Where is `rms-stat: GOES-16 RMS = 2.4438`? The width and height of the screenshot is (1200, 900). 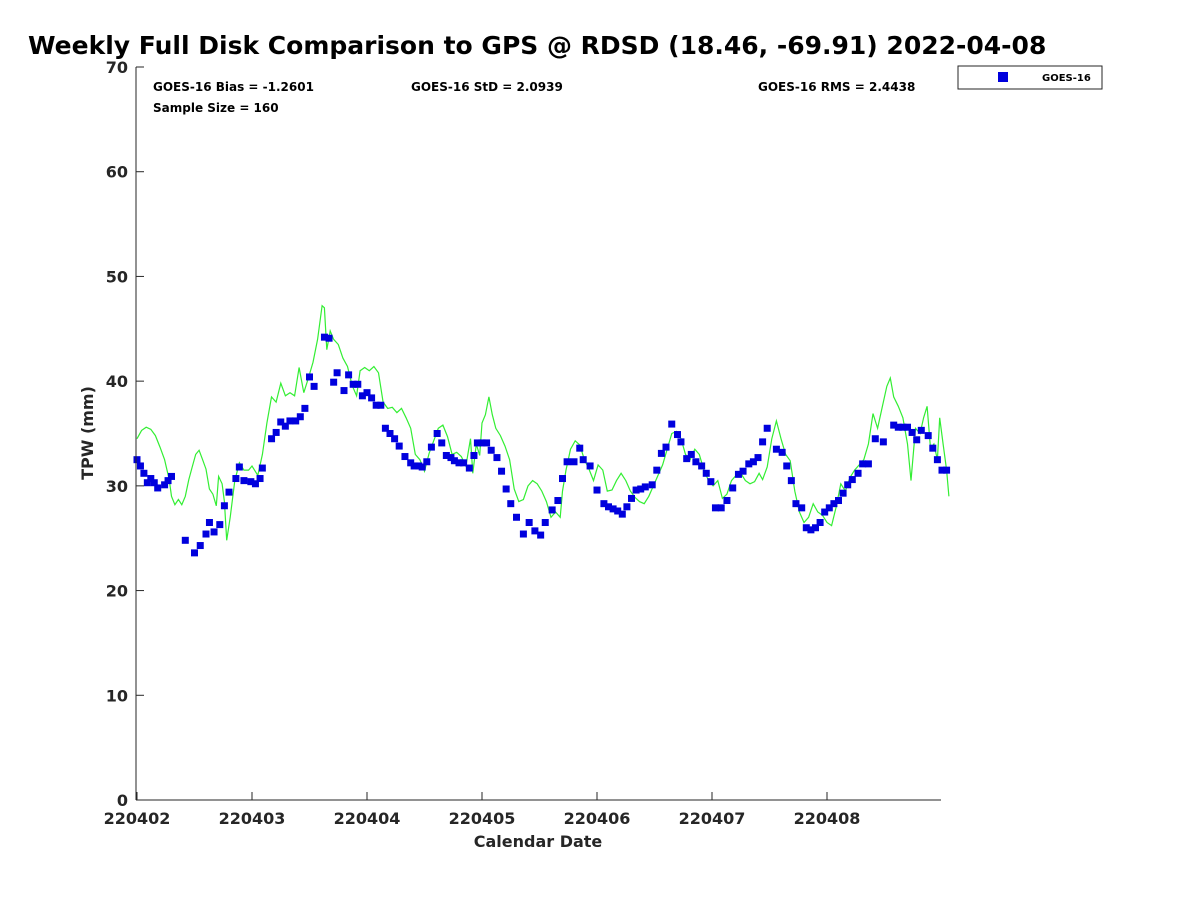 rms-stat: GOES-16 RMS = 2.4438 is located at coordinates (836, 87).